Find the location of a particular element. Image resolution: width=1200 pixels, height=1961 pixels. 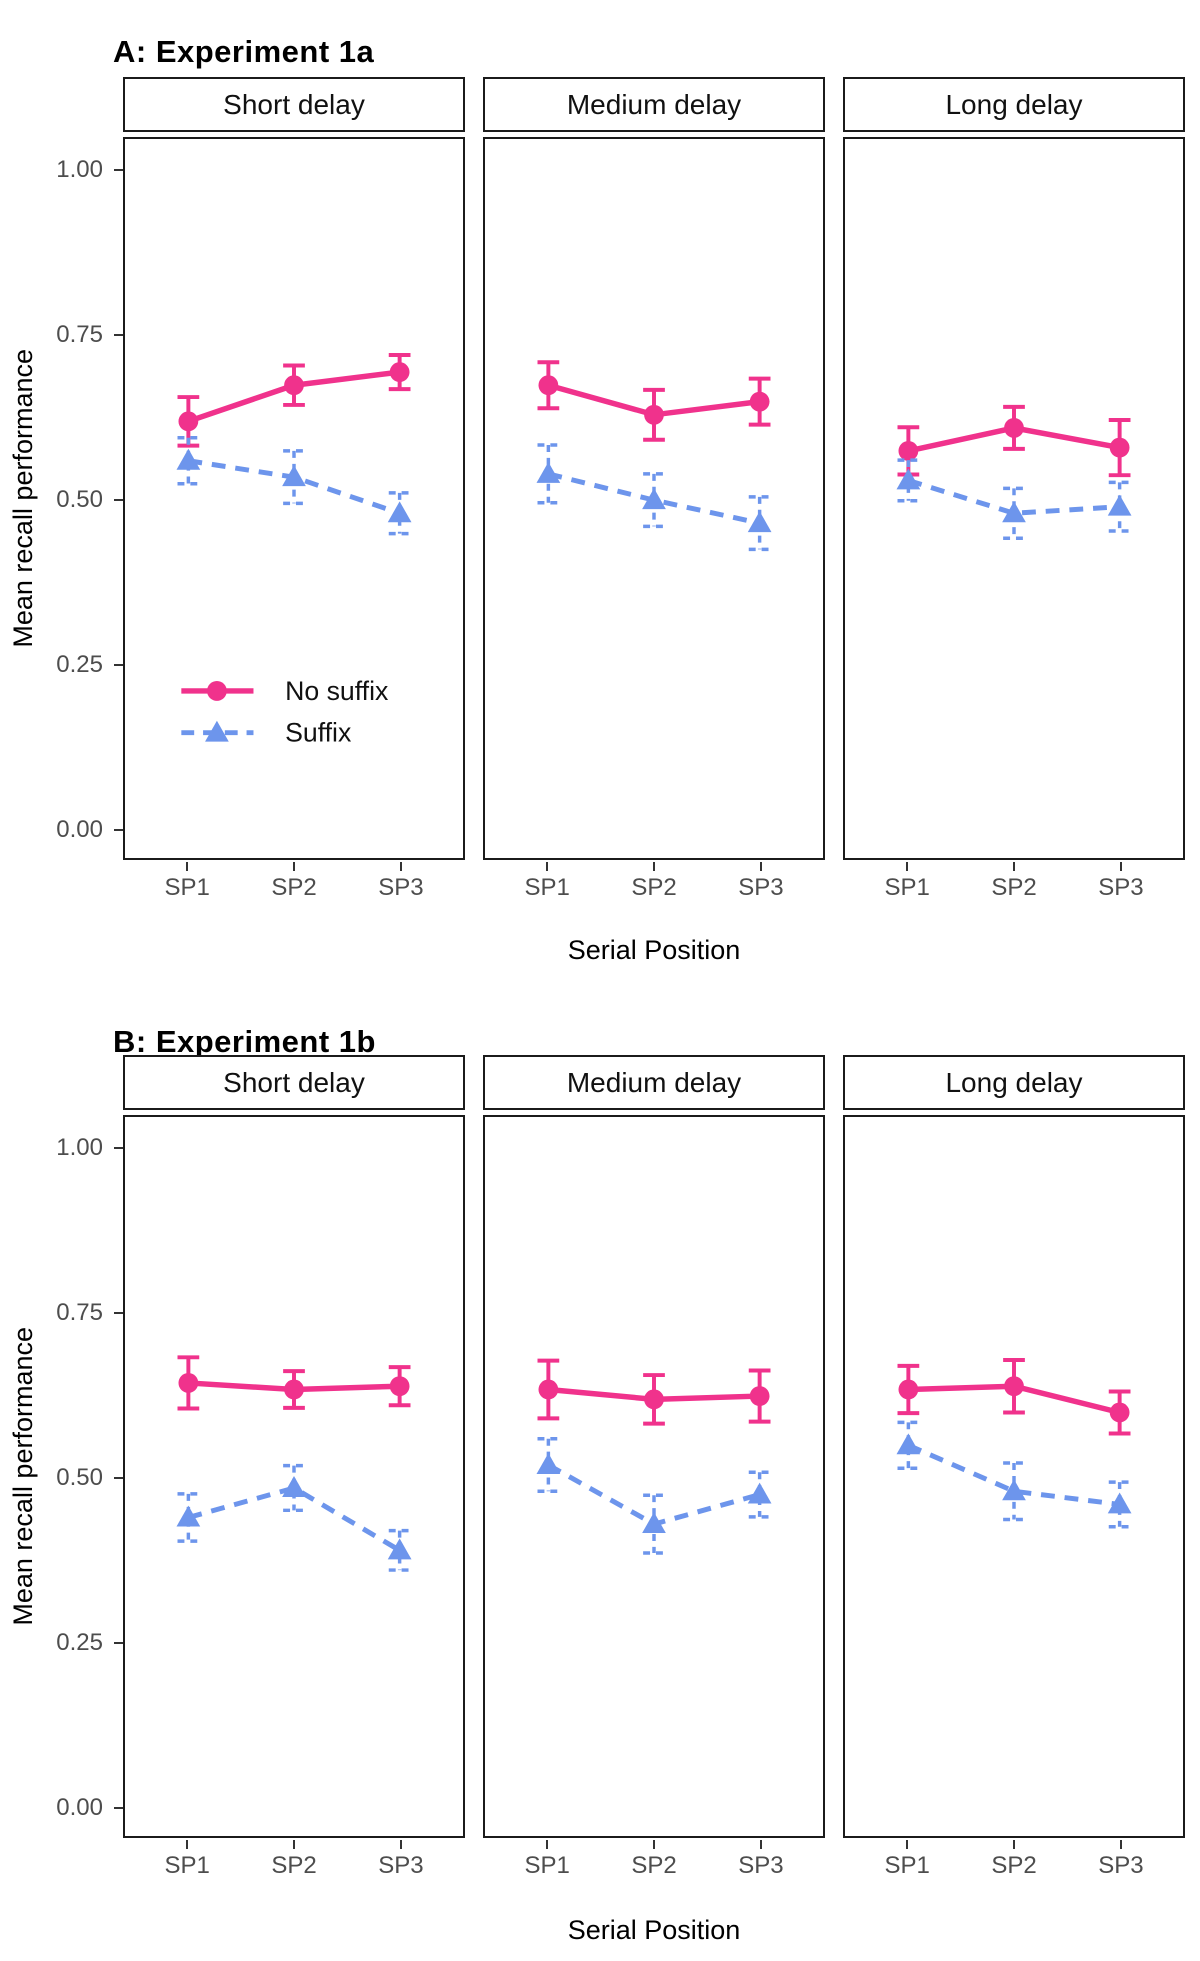

y-tick-label-0.50: 0.50 is located at coordinates (79, 1478).